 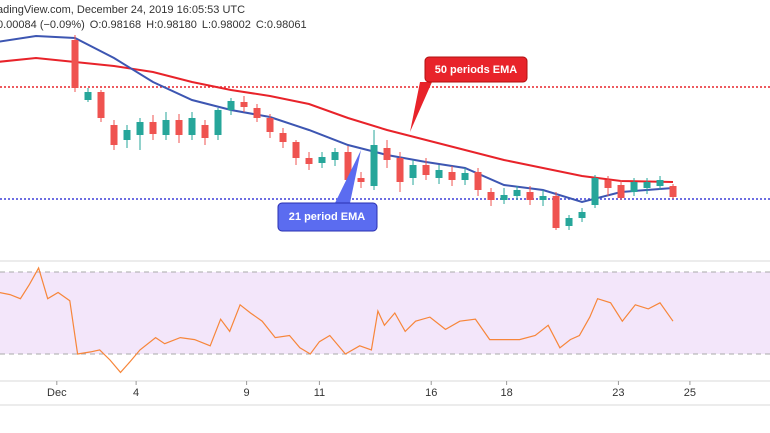 What do you see at coordinates (226, 25) in the screenshot?
I see `readout: L:0.98002` at bounding box center [226, 25].